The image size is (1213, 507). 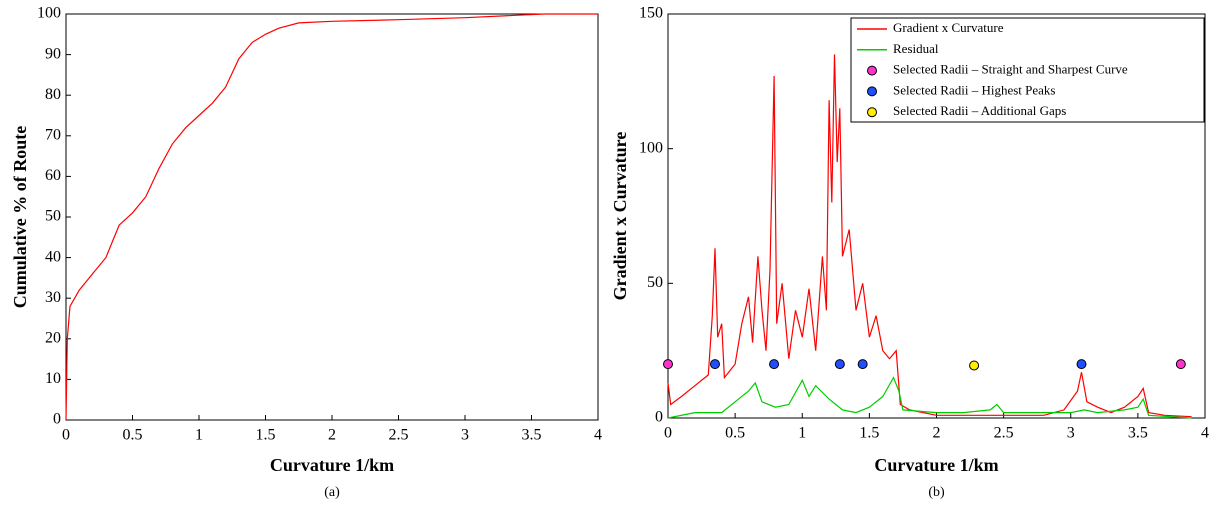 I want to click on data-line, so click(x=929, y=397).